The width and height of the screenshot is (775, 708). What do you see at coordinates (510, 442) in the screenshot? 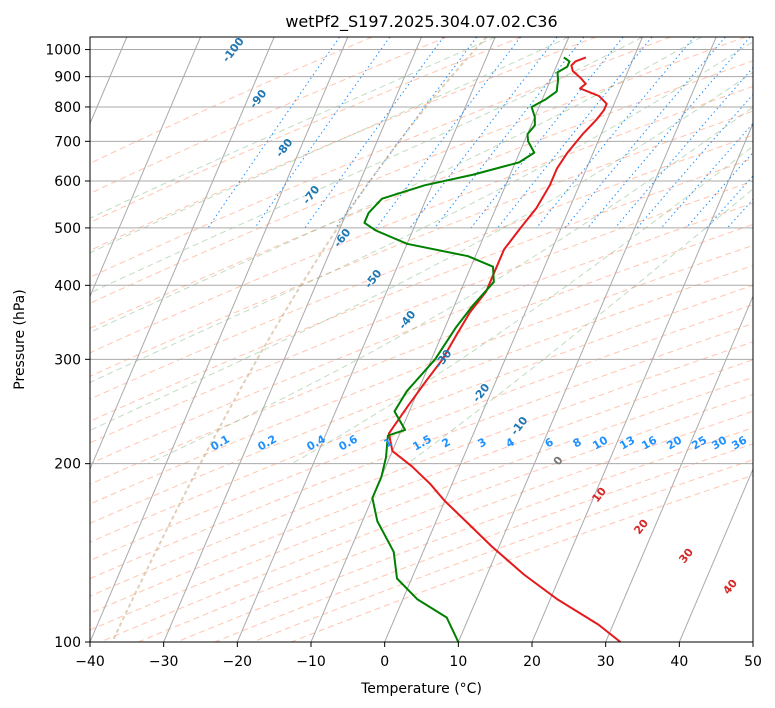
I see `mixing-ratio-label: 4` at bounding box center [510, 442].